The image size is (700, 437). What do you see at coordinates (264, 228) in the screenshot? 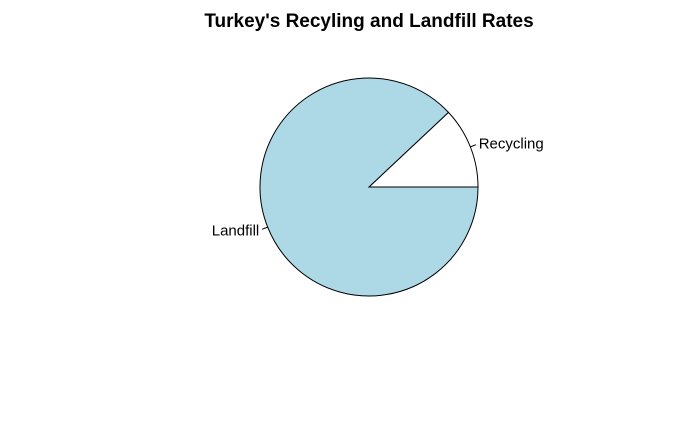
I see `leader-line-landfill` at bounding box center [264, 228].